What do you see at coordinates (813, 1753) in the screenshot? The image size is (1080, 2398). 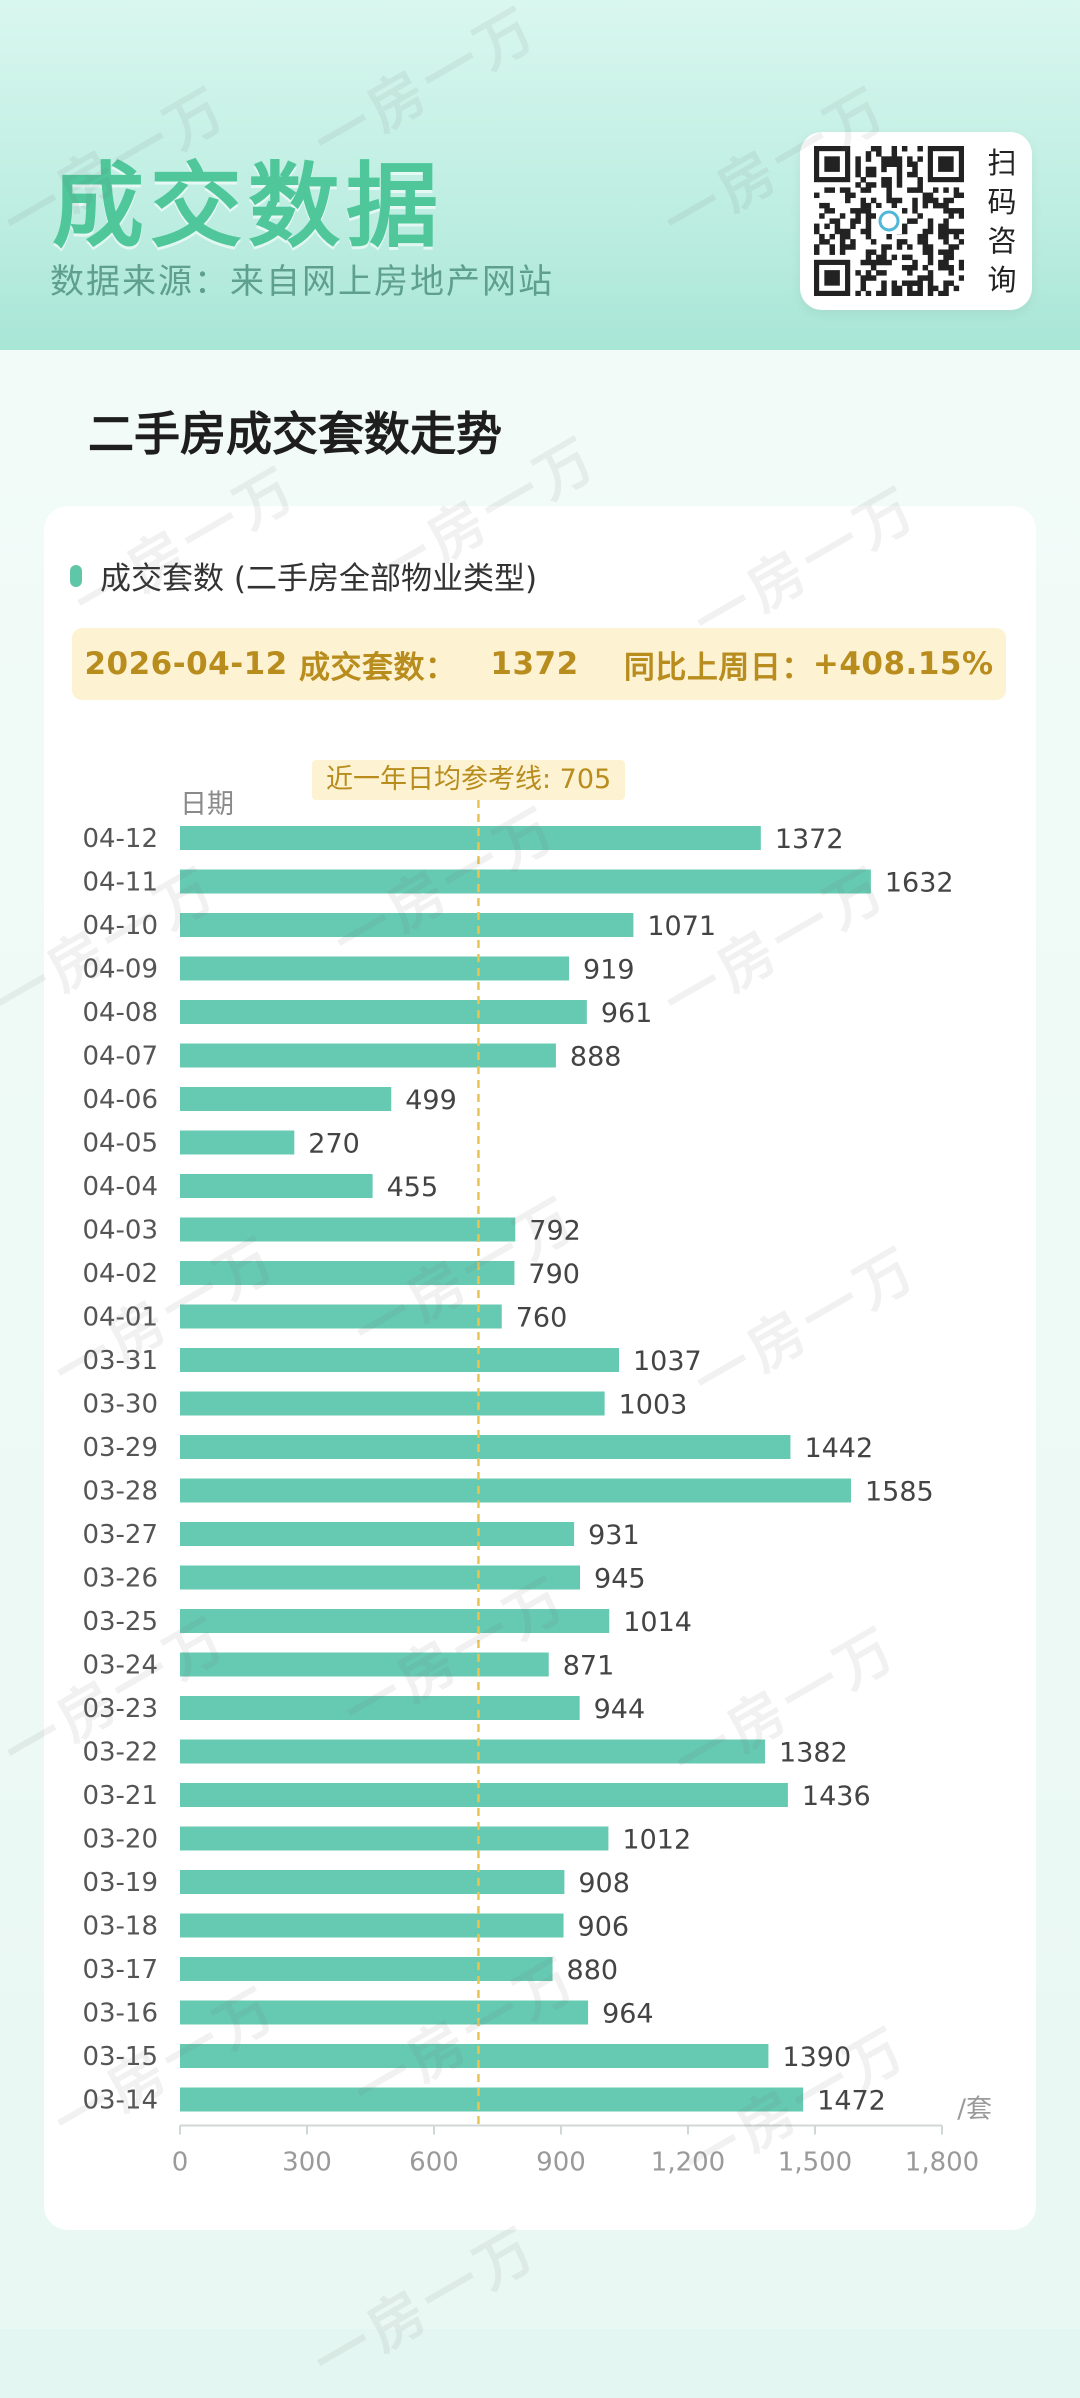 I see `value-label: 1382` at bounding box center [813, 1753].